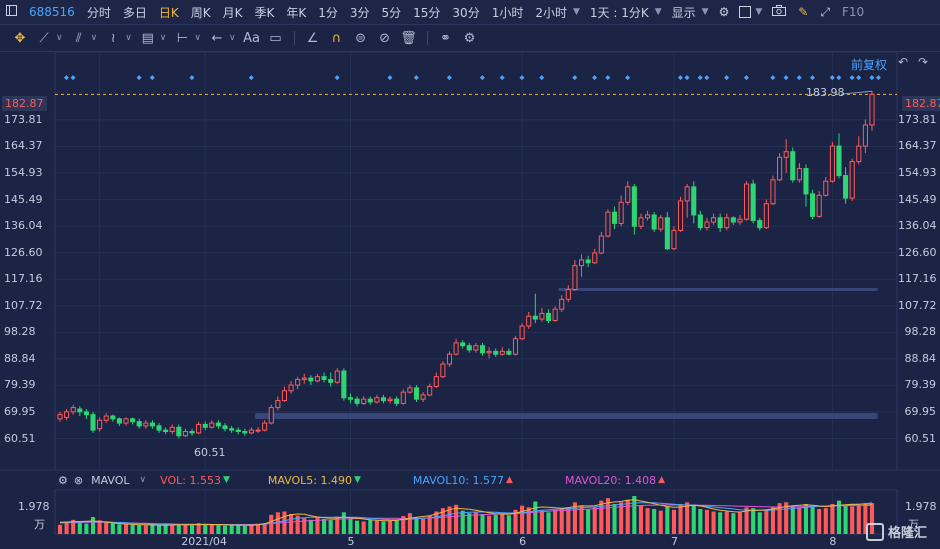  Describe the element at coordinates (217, 38) in the screenshot. I see `arrow-tool-icon: ←` at that location.